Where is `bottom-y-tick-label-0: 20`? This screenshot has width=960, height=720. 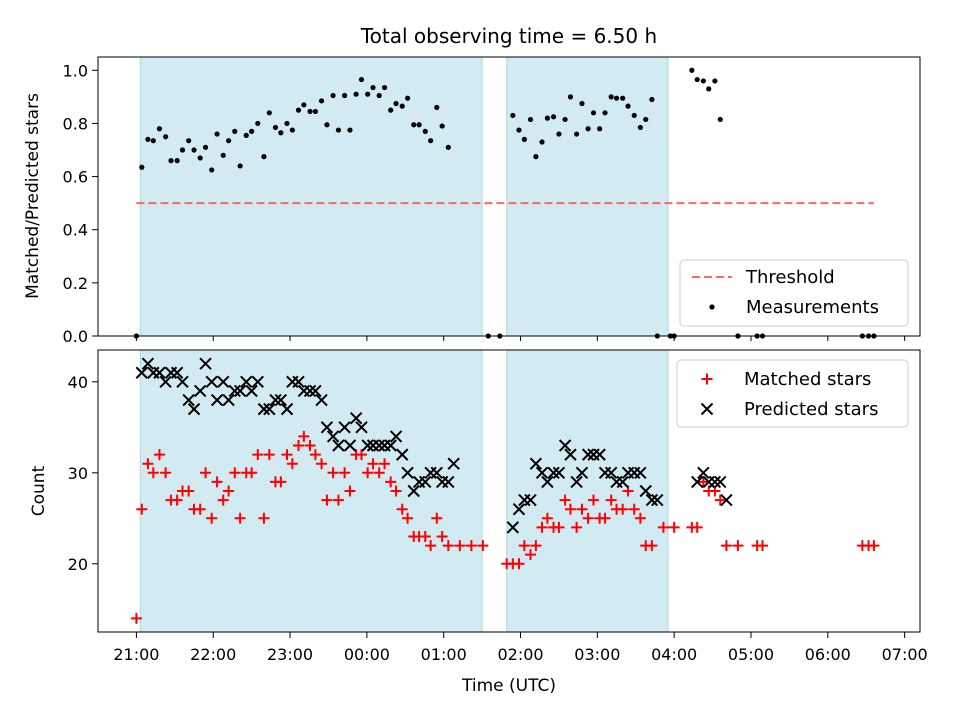 bottom-y-tick-label-0: 20 is located at coordinates (78, 564).